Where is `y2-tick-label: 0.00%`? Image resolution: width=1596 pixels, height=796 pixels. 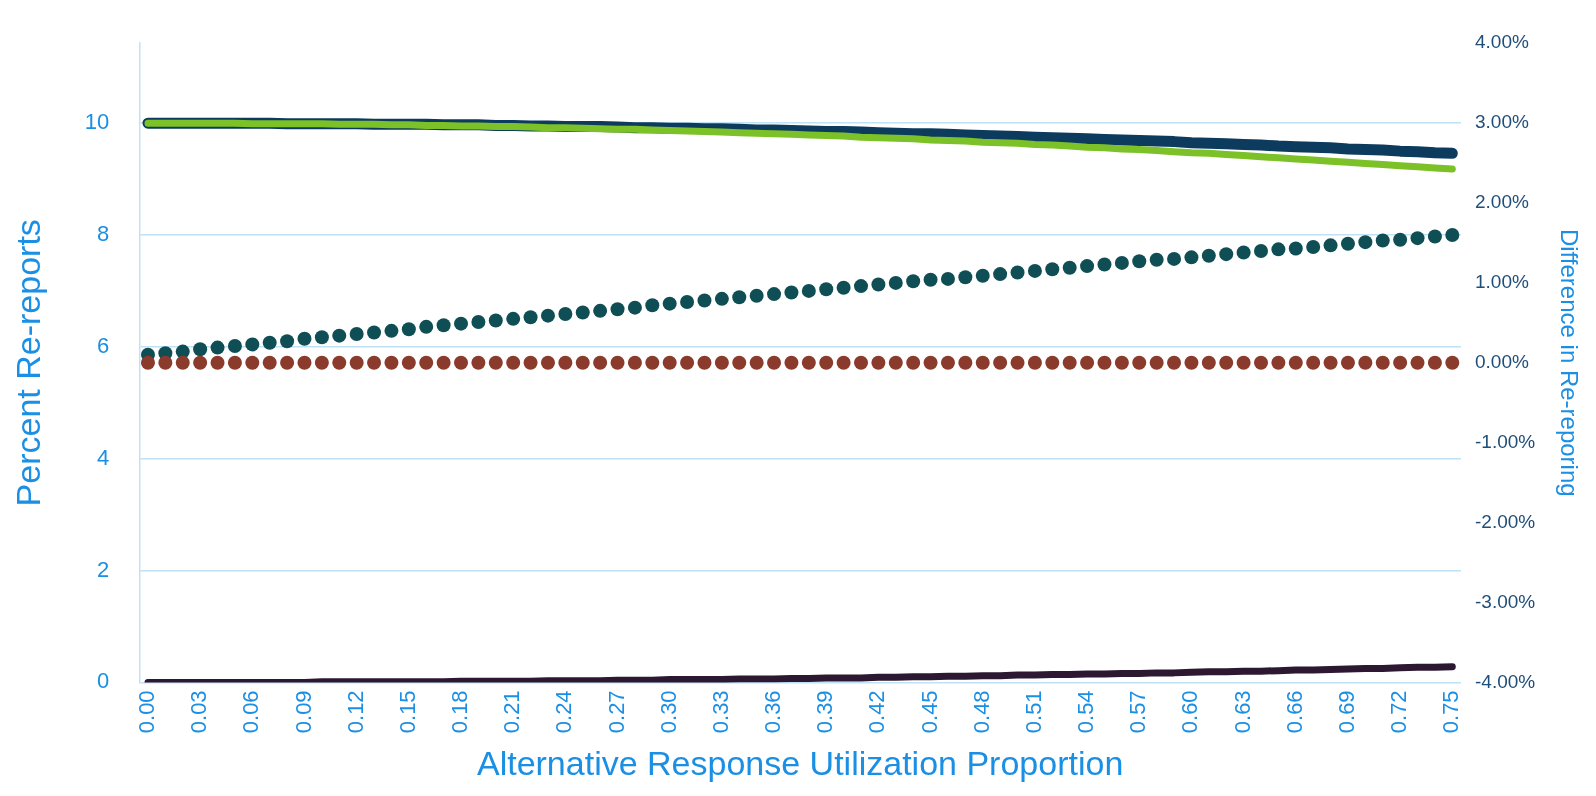
y2-tick-label: 0.00% is located at coordinates (1502, 362).